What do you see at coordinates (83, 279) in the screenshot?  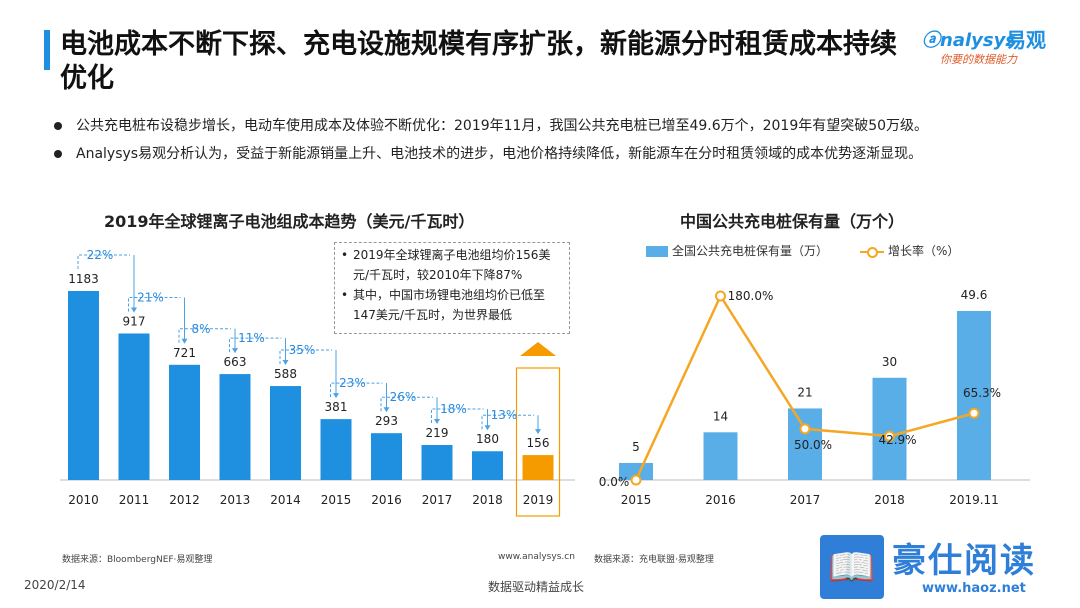 I see `data-label: 1183` at bounding box center [83, 279].